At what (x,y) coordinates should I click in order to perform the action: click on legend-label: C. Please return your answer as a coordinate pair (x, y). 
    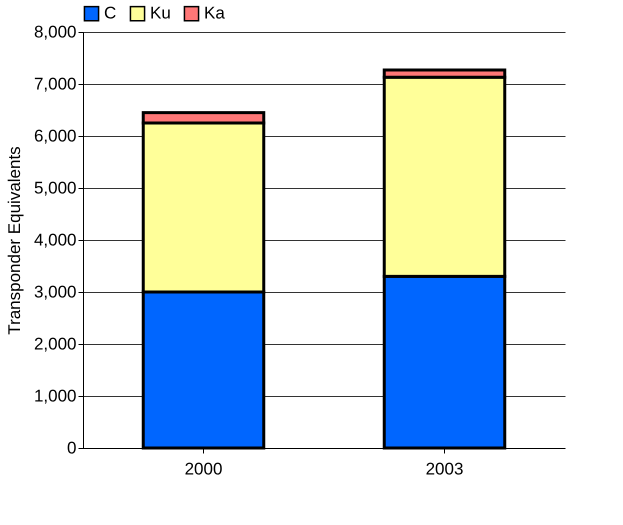
    Looking at the image, I should click on (110, 13).